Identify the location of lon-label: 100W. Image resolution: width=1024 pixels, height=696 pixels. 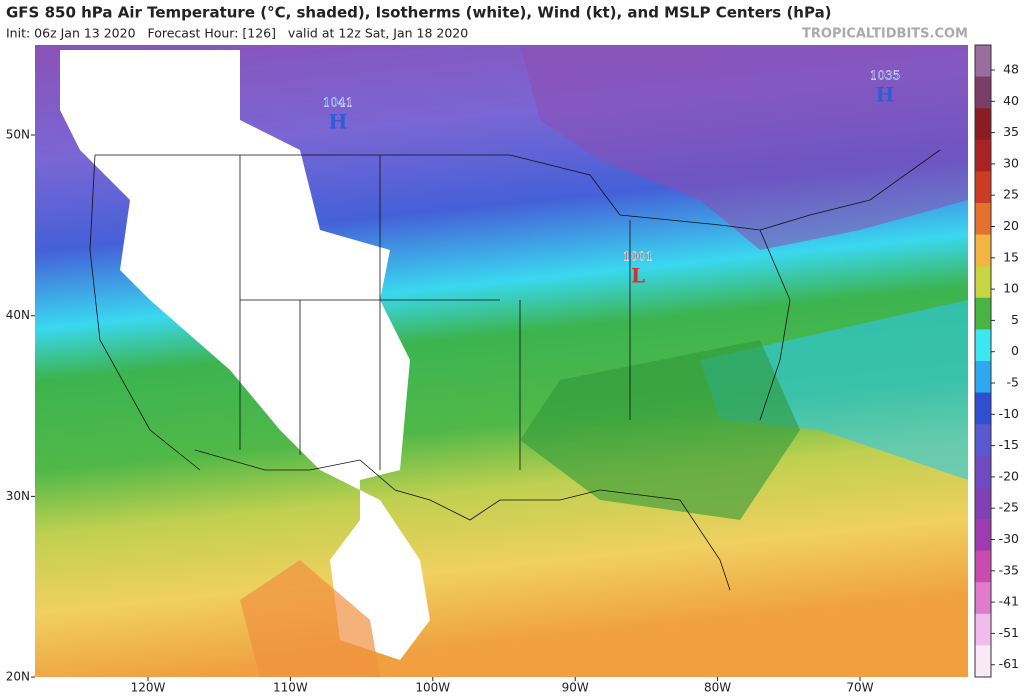
(432, 688).